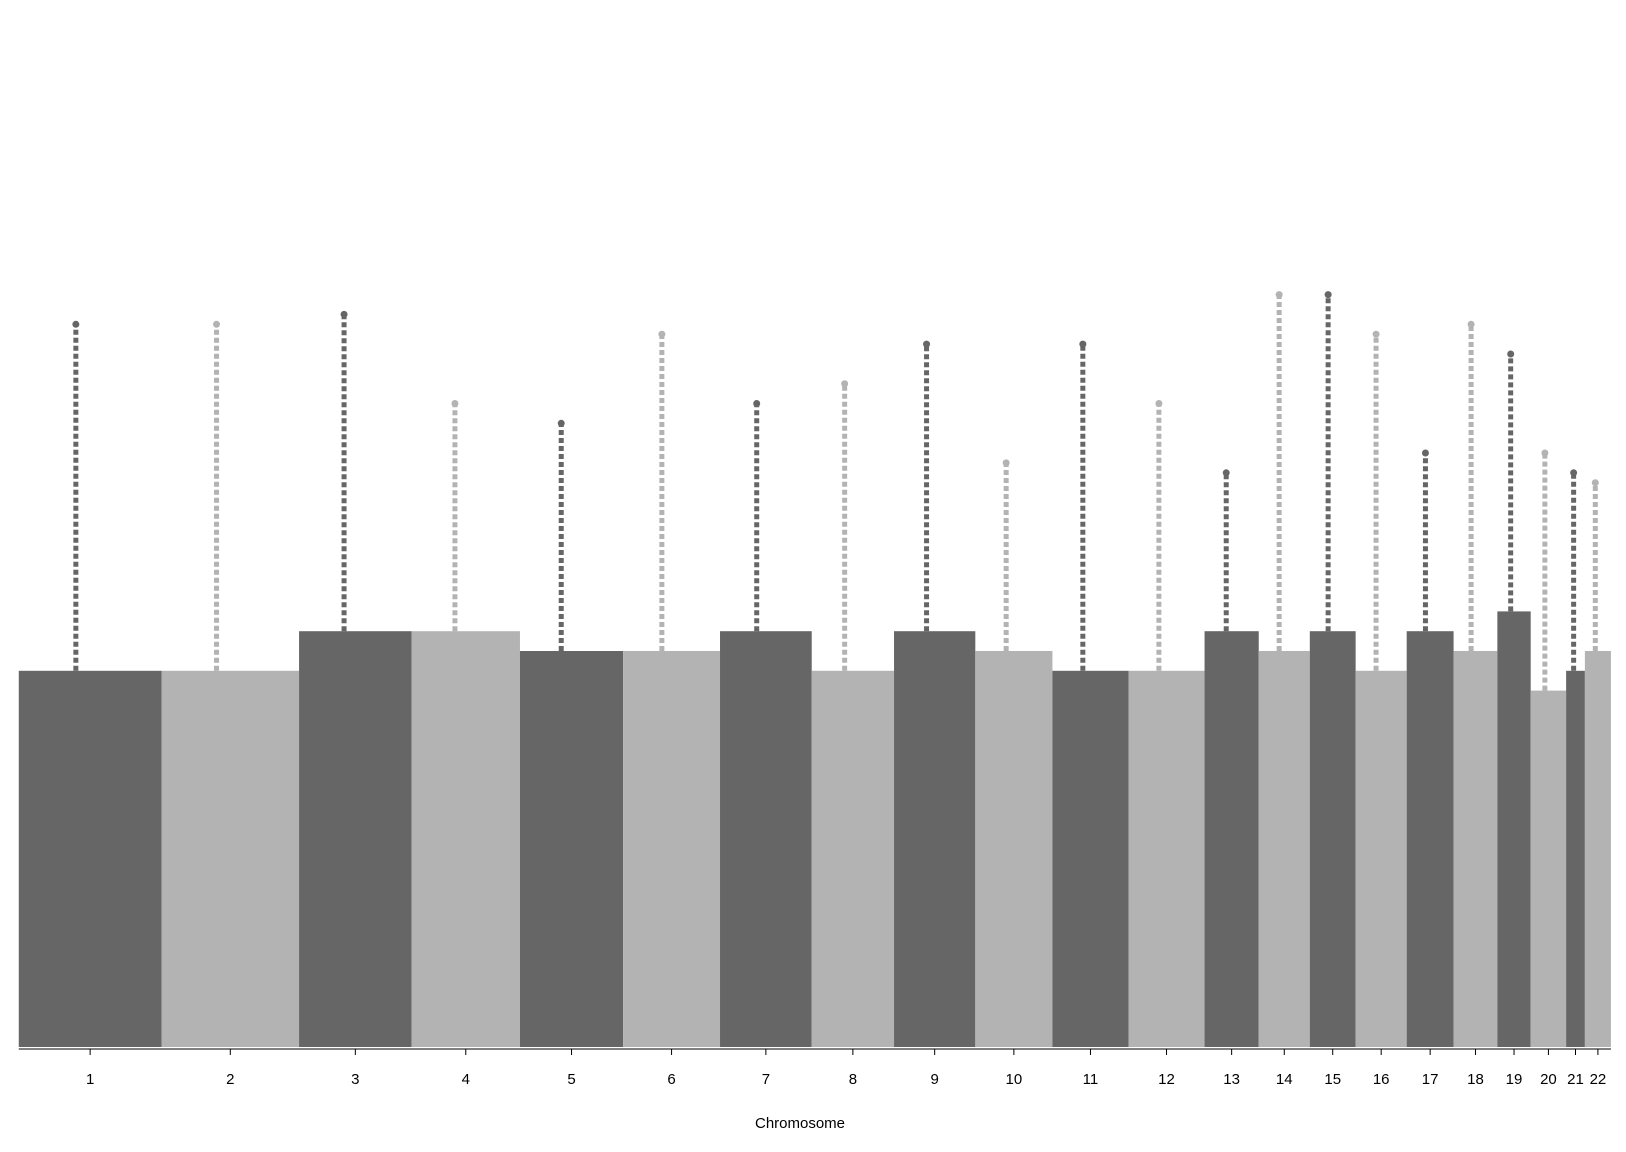 This screenshot has height=1152, width=1626. Describe the element at coordinates (800, 1123) in the screenshot. I see `x-axis-title: Chromosome` at that location.